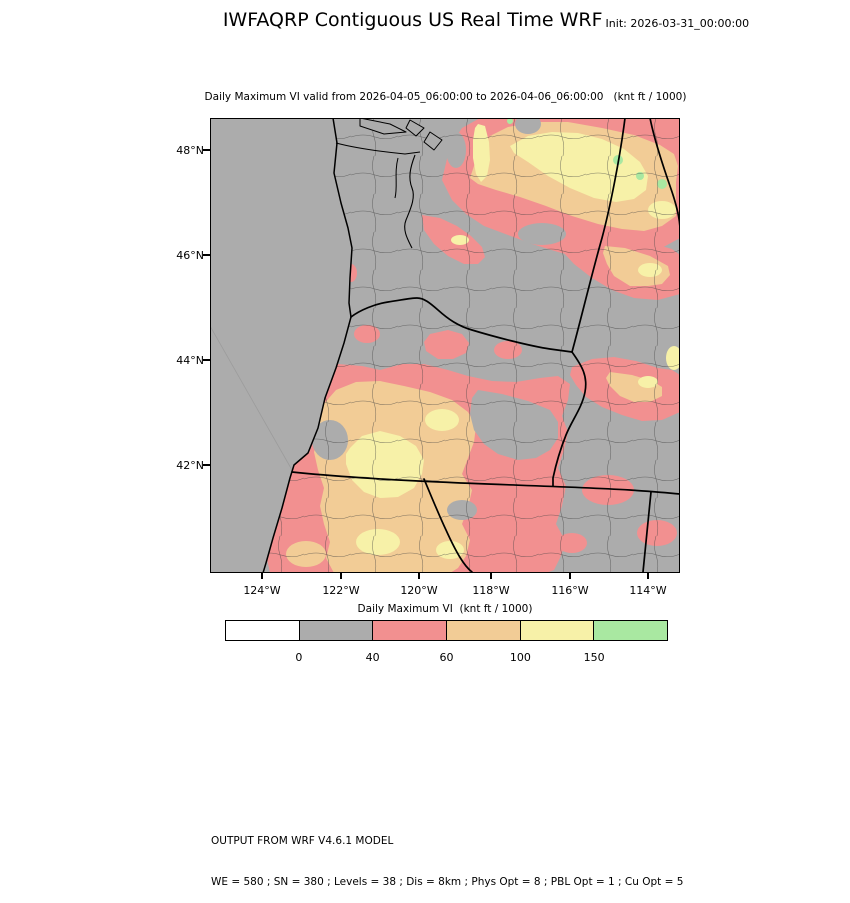  I want to click on init-timestamp: Init: 2026-03-31_00:00:00, so click(677, 23).